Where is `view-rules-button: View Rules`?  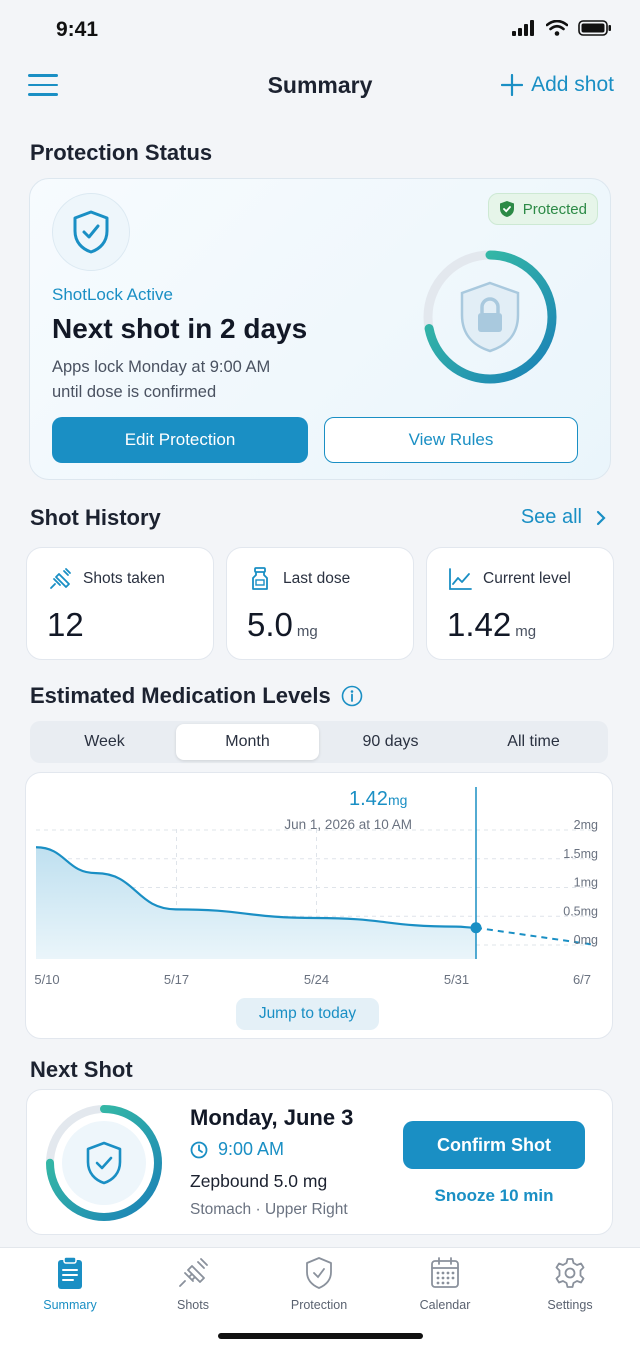 view-rules-button: View Rules is located at coordinates (451, 440).